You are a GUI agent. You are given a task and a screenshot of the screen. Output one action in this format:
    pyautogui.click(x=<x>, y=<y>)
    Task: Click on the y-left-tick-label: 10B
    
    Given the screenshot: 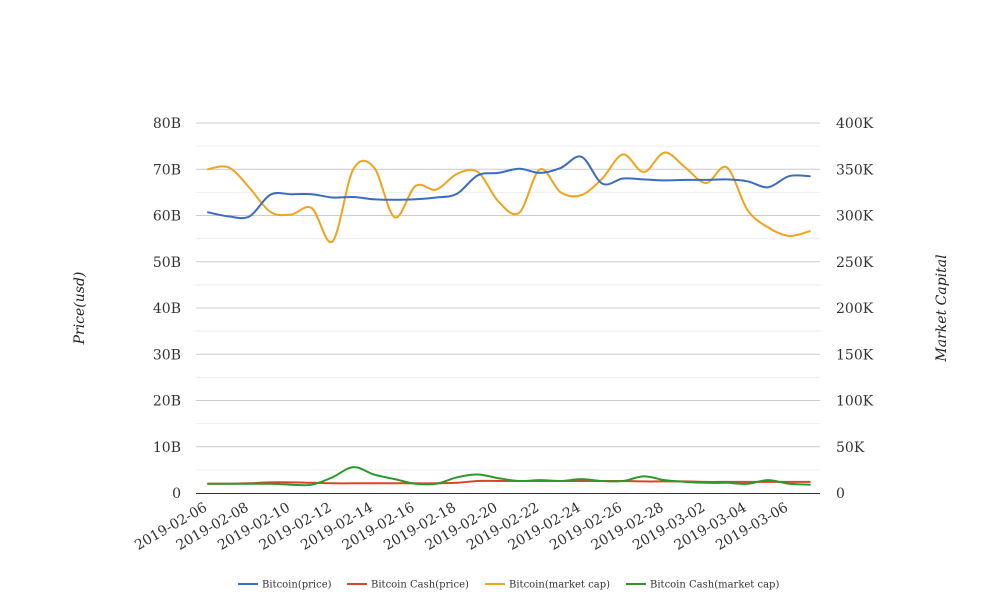 What is the action you would take?
    pyautogui.click(x=167, y=448)
    